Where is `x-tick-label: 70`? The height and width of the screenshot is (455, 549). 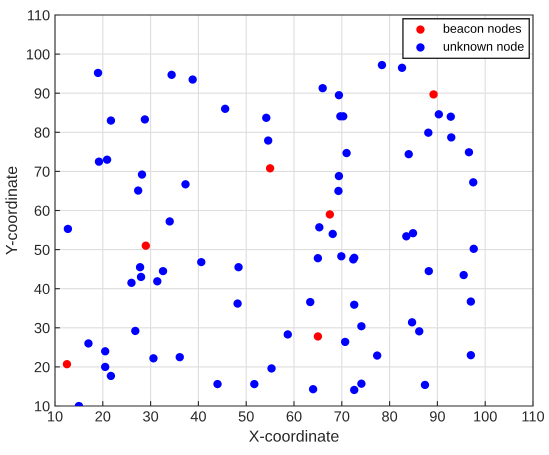 x-tick-label: 70 is located at coordinates (342, 416).